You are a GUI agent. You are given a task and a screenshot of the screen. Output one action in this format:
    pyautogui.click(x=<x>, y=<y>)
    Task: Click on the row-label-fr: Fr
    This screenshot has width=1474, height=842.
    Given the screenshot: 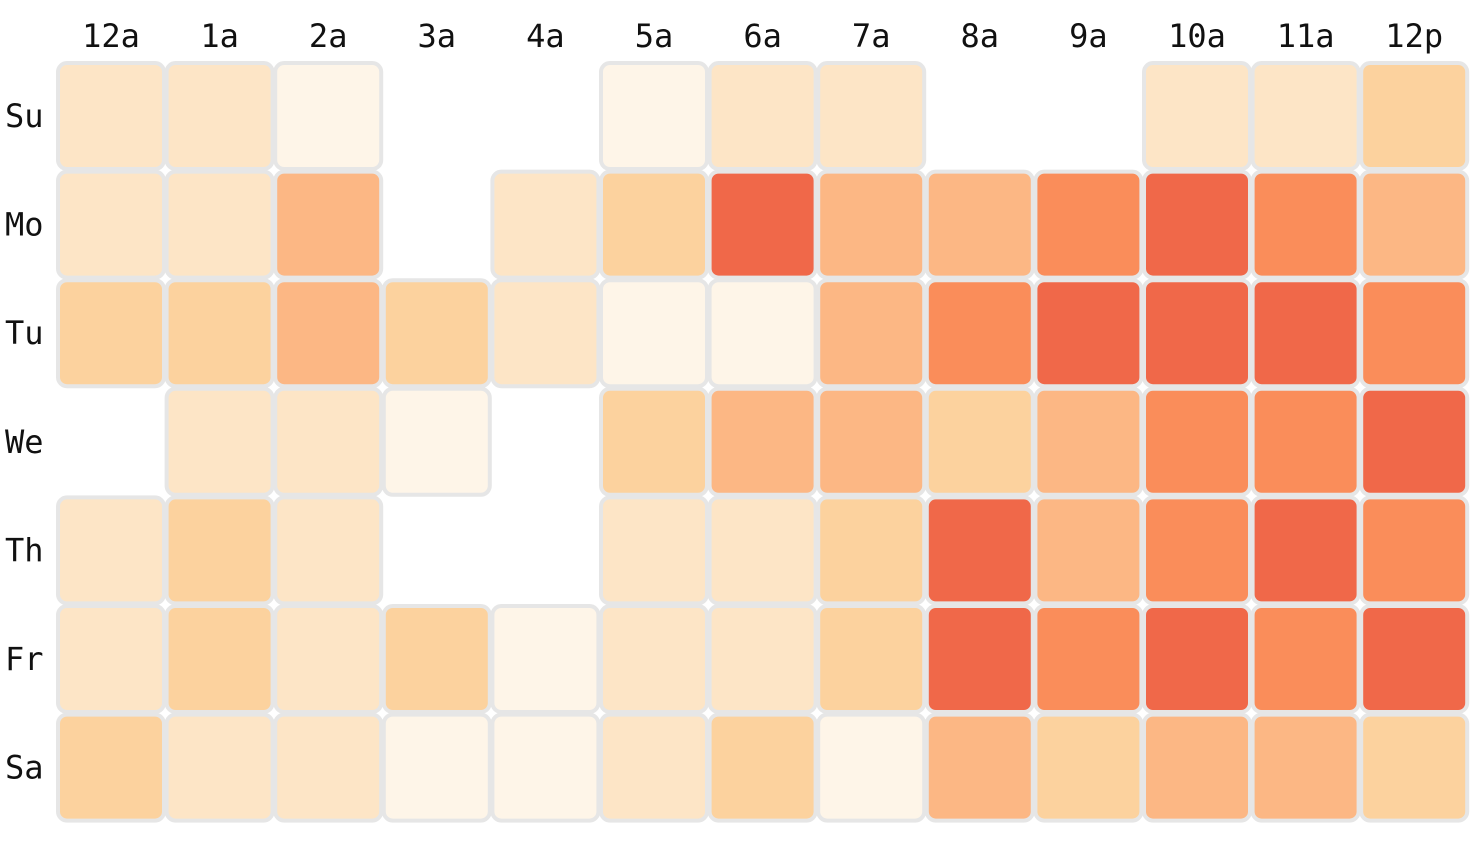 What is the action you would take?
    pyautogui.click(x=24, y=659)
    